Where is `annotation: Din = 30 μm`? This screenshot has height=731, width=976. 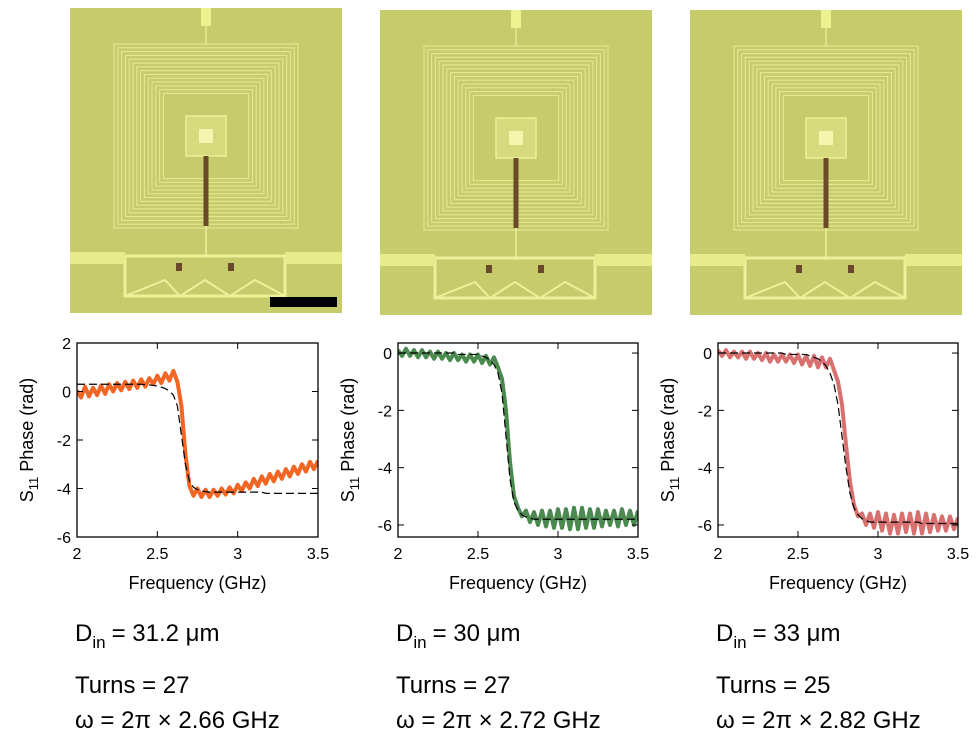
annotation: Din = 30 μm is located at coordinates (458, 636).